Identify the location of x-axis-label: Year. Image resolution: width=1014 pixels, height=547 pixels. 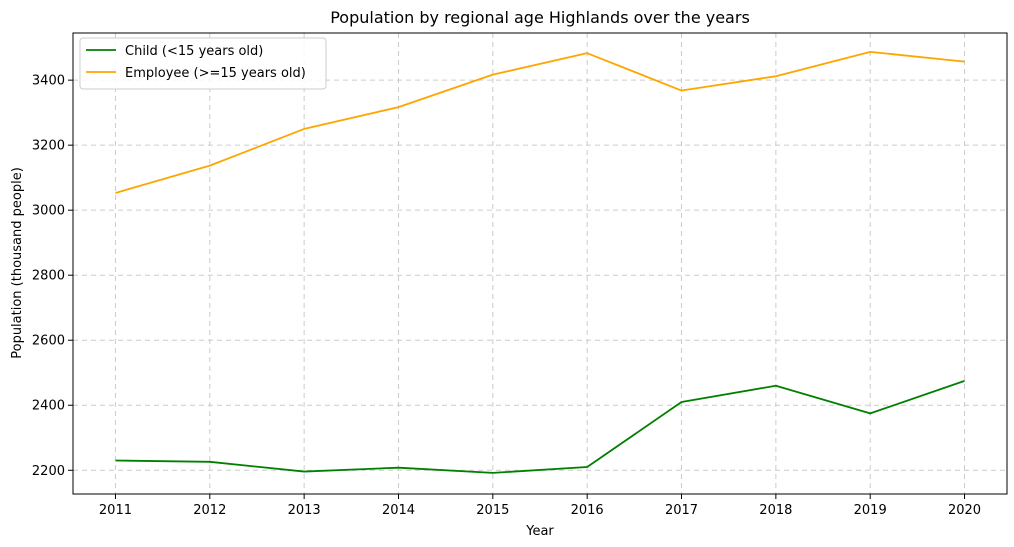
(539, 531).